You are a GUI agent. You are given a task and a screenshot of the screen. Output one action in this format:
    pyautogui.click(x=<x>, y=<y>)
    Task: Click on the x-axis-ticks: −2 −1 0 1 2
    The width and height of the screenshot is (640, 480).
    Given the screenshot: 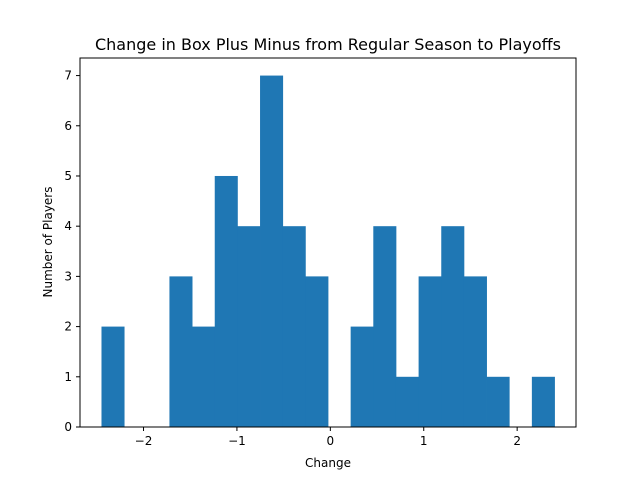 What is the action you would take?
    pyautogui.click(x=328, y=437)
    